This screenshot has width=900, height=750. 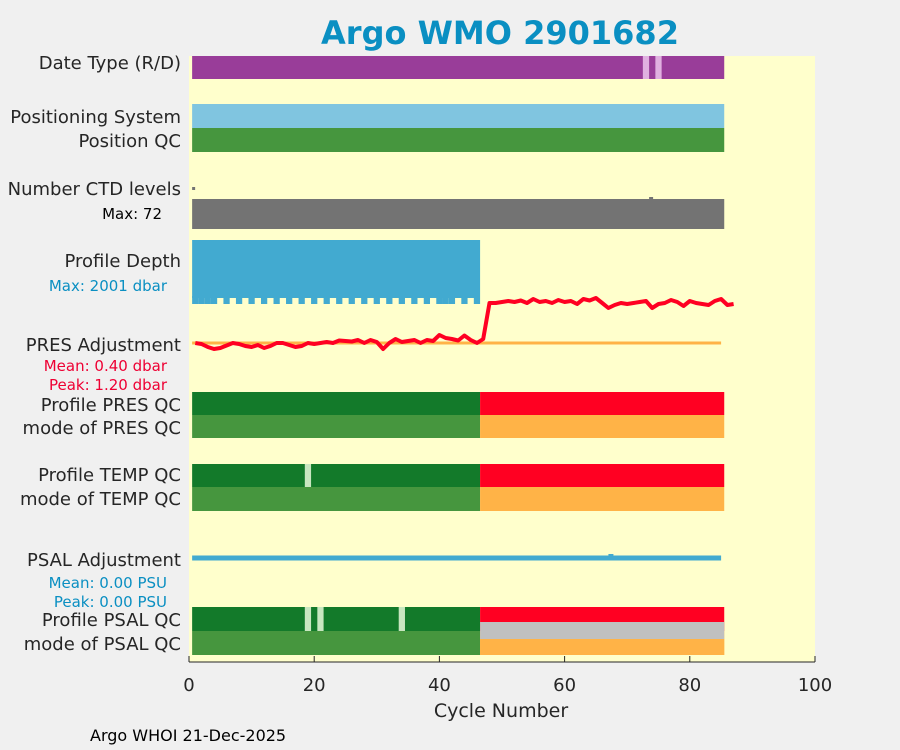 I want to click on x-tick-label: 0, so click(x=188, y=685).